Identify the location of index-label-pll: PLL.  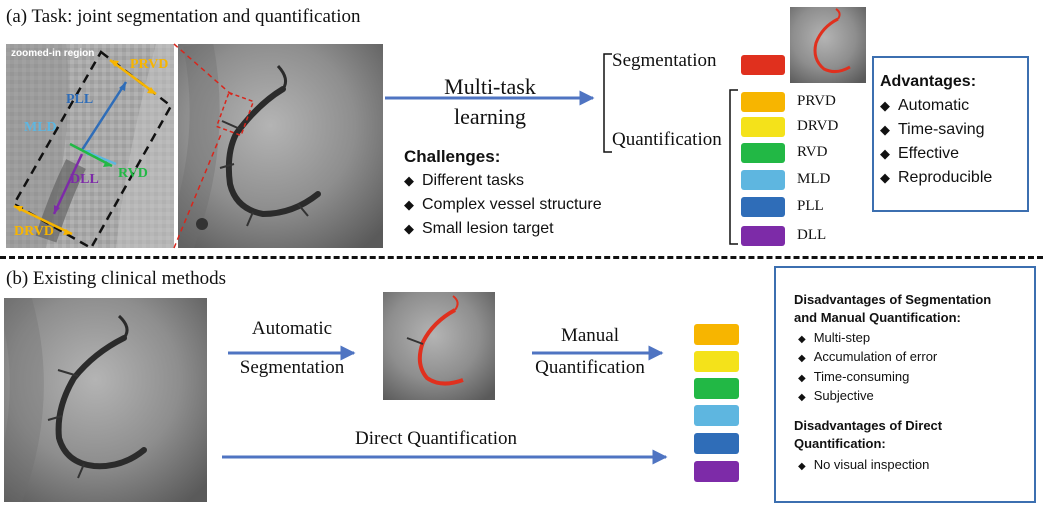
(810, 206).